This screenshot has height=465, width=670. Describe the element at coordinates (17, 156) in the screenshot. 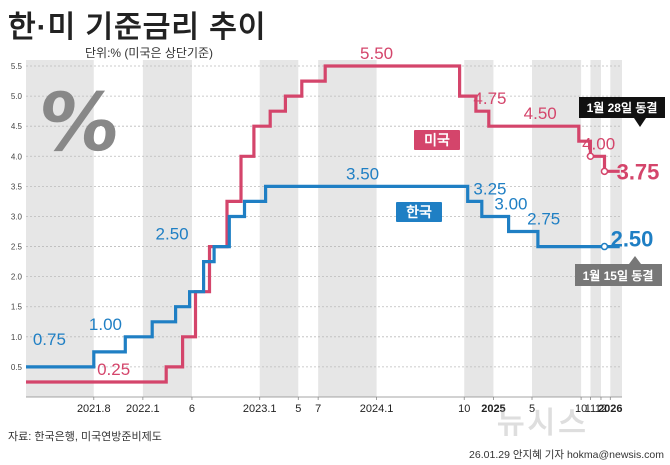

I see `y-tick-label: 4.0` at that location.